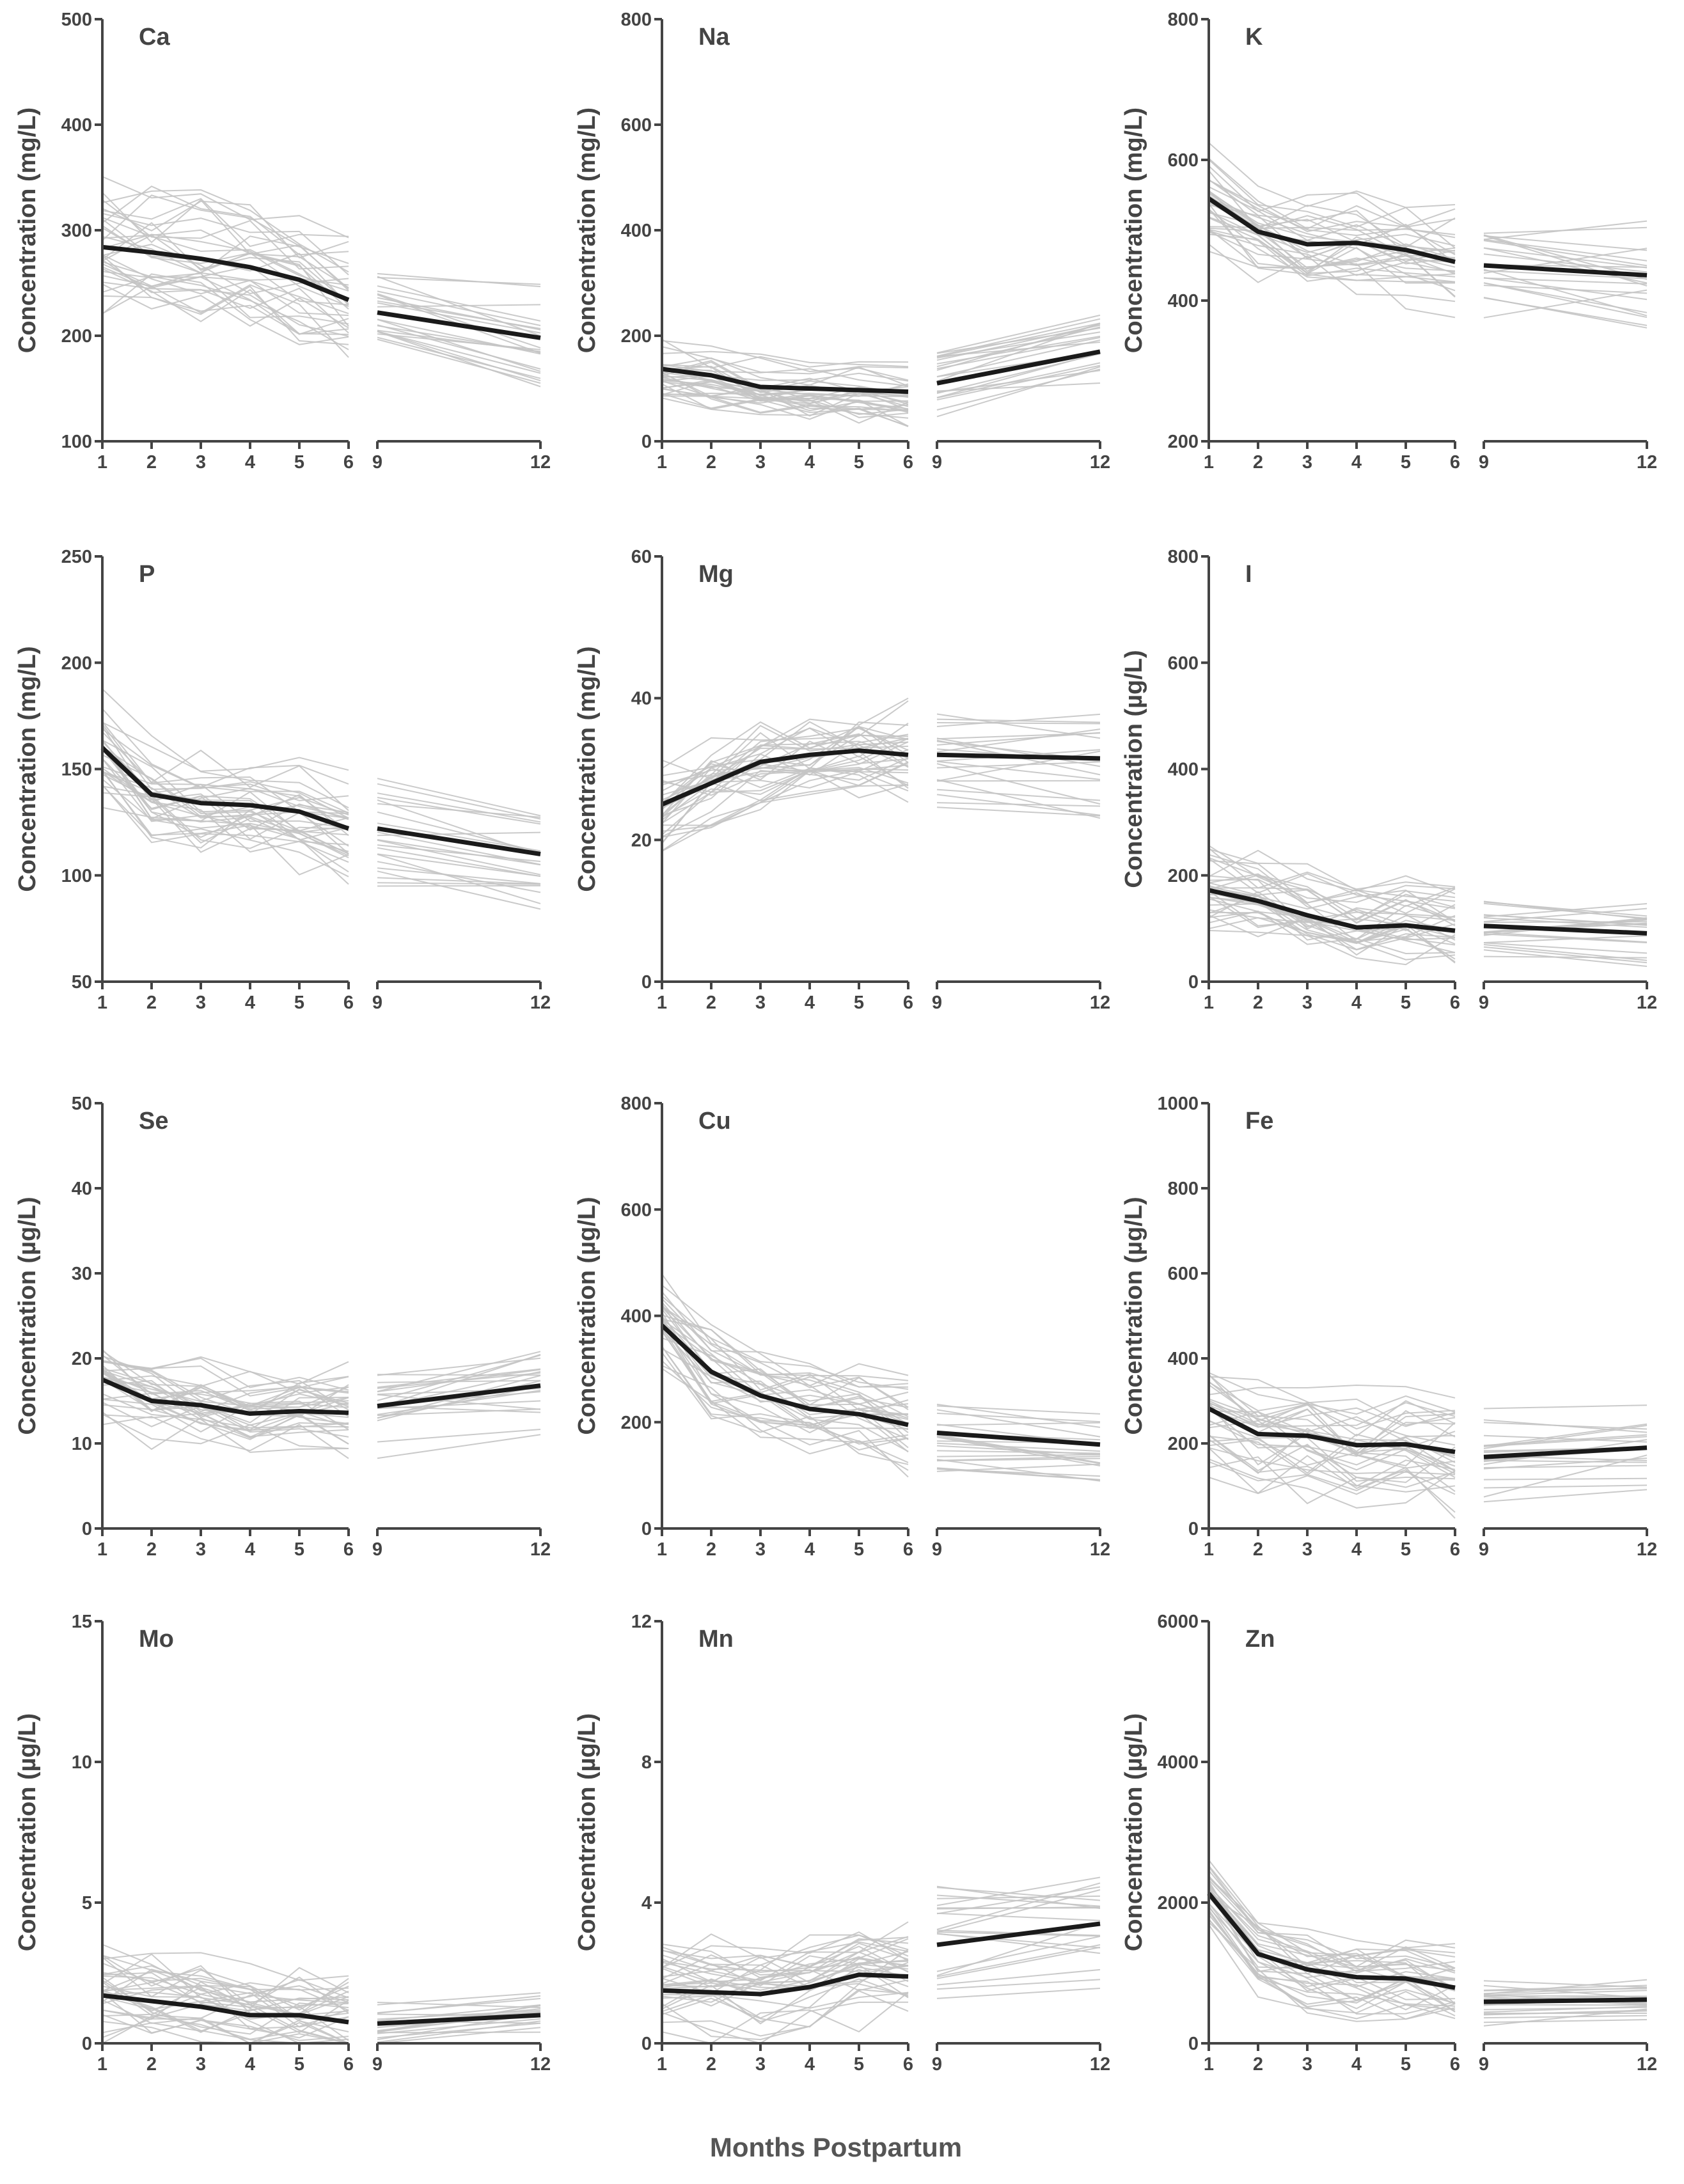  What do you see at coordinates (1178, 1903) in the screenshot?
I see `y-tick-label: 2000` at bounding box center [1178, 1903].